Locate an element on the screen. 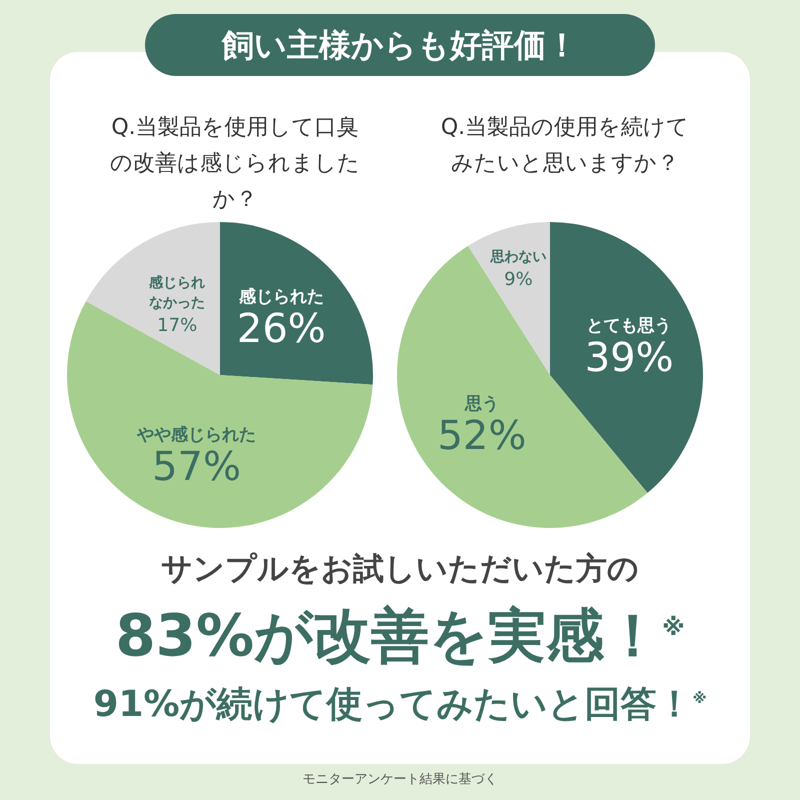  chart-title: Q.当製品の使用を続けてみたいと思いますか？ is located at coordinates (565, 146).